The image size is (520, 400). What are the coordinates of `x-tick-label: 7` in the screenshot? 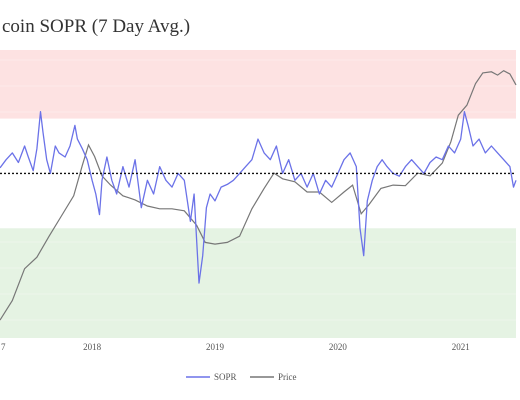 It's located at (3, 347).